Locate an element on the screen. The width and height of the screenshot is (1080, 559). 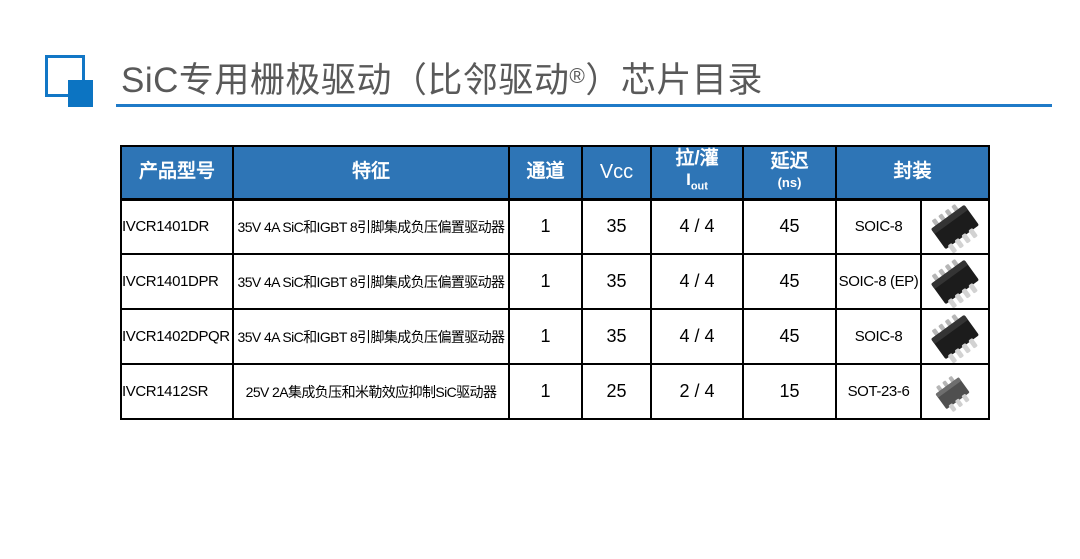
table-header-row: 产品型号 特征 通道 Vcc 拉/灌 Iout 延迟 (ns) is located at coordinates (555, 173).